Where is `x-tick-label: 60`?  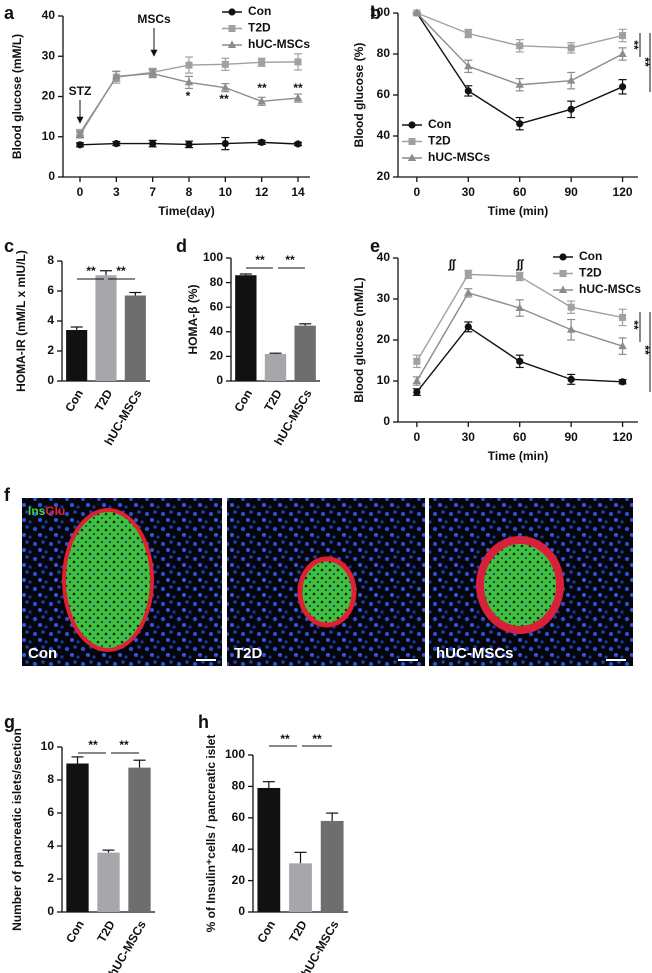 x-tick-label: 60 is located at coordinates (520, 192).